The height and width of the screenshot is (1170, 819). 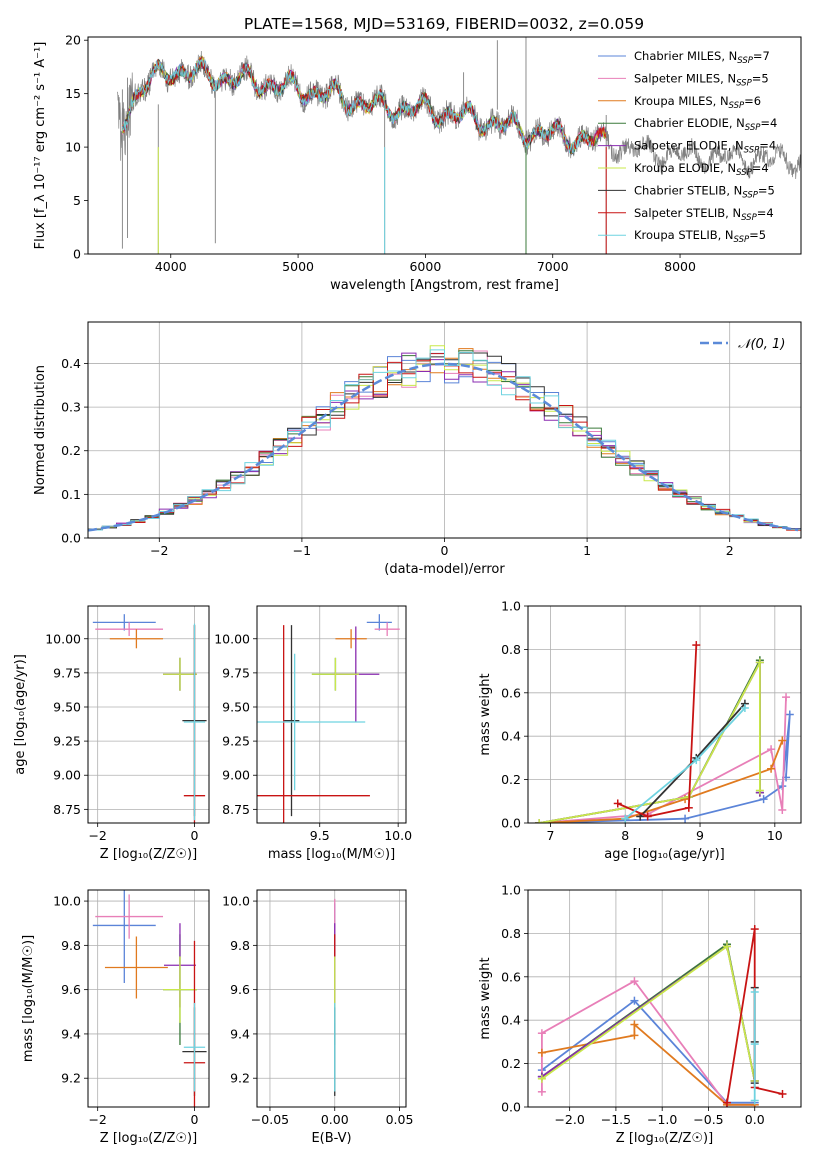 I want to click on y-axis-label: Normed distribution, so click(x=40, y=430).